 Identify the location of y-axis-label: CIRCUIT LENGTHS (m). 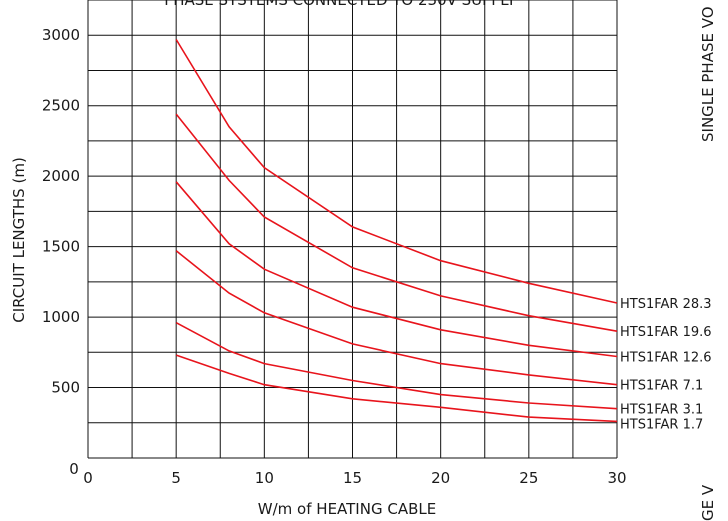
(19, 240).